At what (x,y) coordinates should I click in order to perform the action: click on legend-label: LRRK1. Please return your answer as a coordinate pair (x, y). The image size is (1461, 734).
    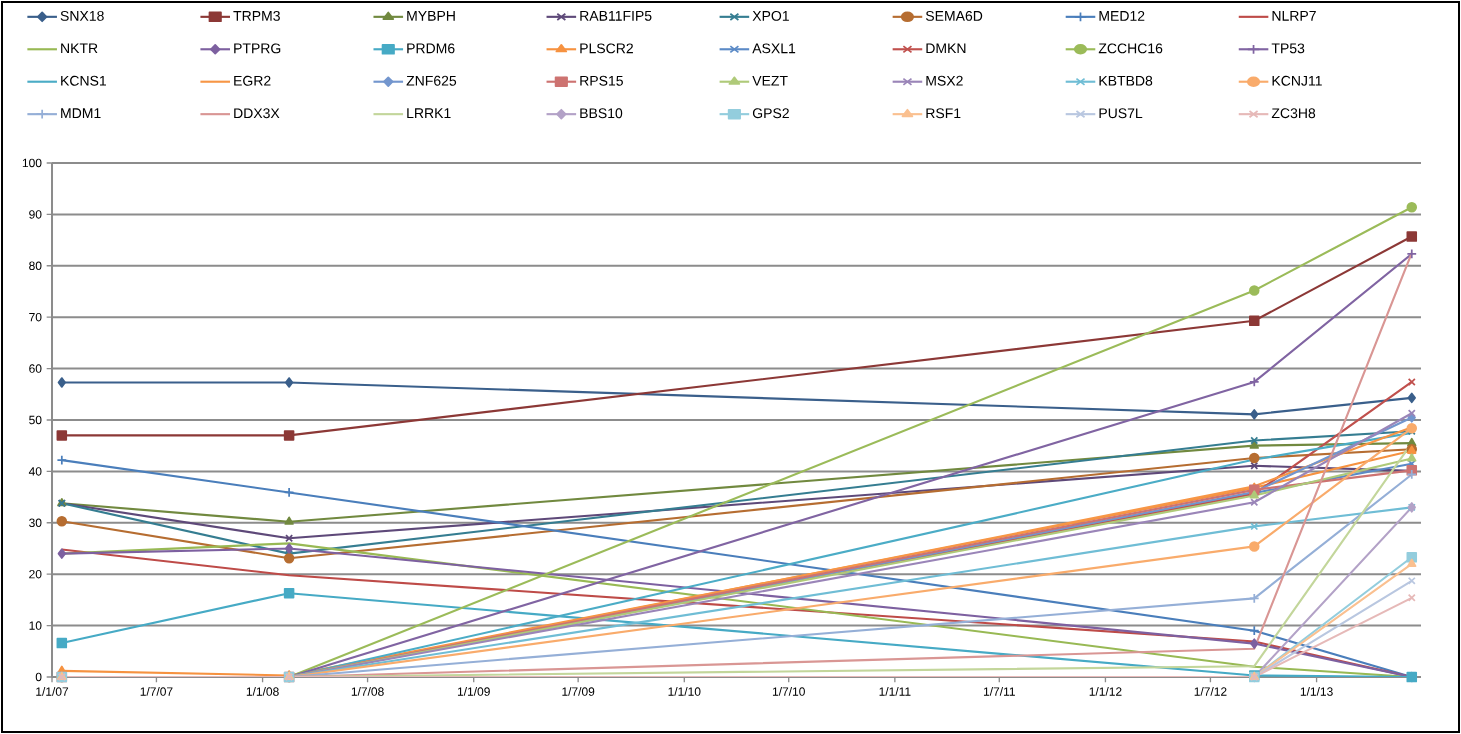
    Looking at the image, I should click on (429, 113).